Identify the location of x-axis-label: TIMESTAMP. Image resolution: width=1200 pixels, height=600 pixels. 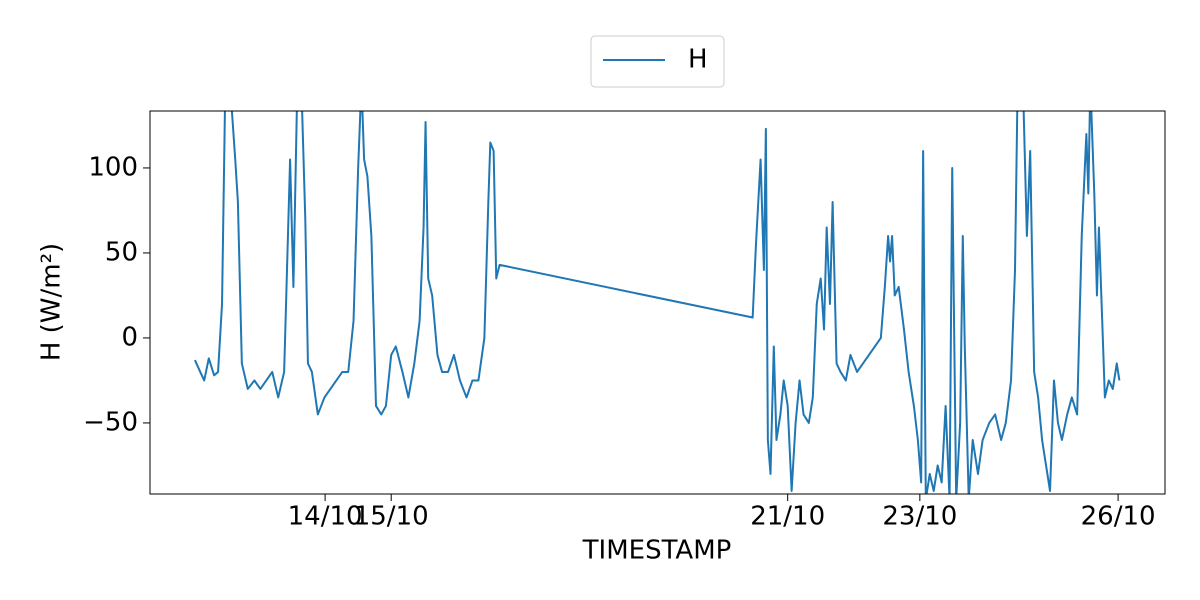
(657, 551).